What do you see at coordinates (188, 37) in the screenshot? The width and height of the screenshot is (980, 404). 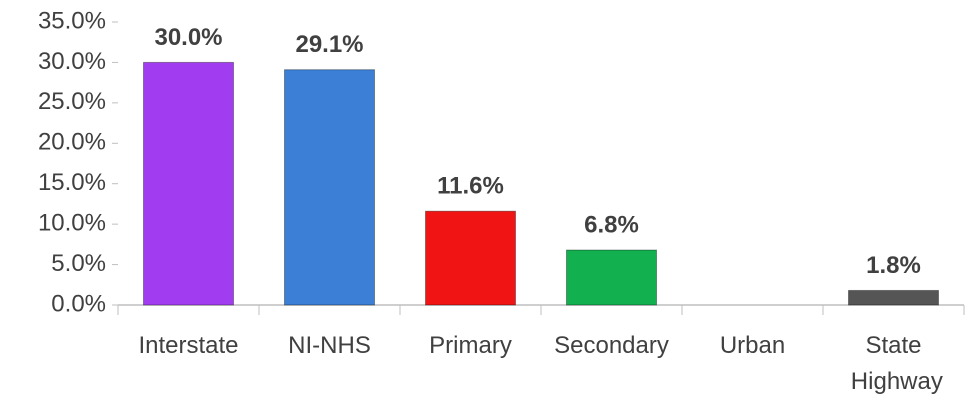 I see `data-label: 30.0%` at bounding box center [188, 37].